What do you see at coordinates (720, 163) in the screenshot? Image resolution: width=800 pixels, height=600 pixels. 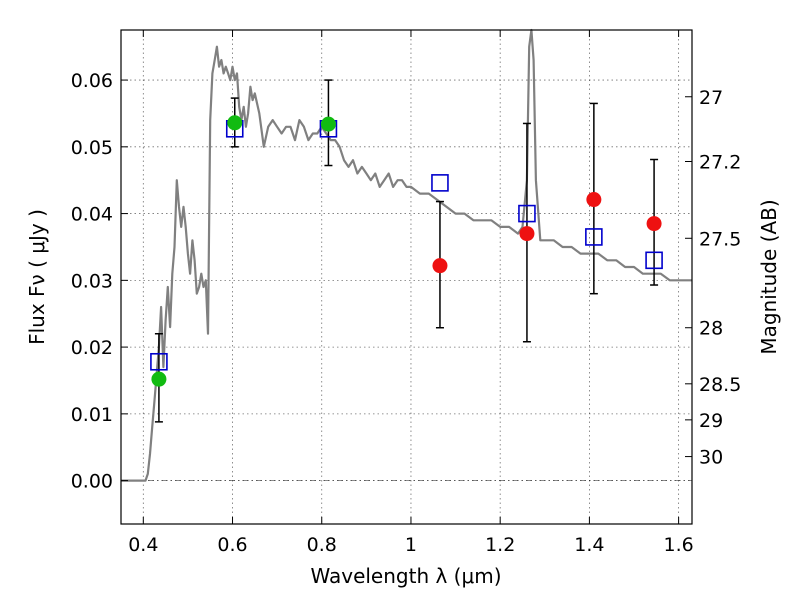 I see `right-tick-label: 27.2` at bounding box center [720, 163].